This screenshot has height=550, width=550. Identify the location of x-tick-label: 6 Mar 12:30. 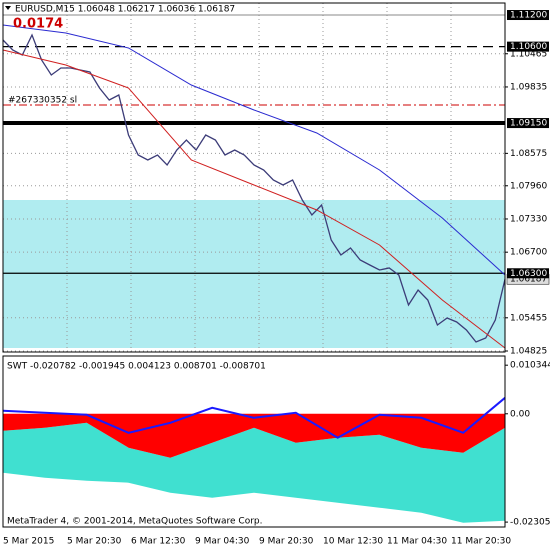
(158, 542).